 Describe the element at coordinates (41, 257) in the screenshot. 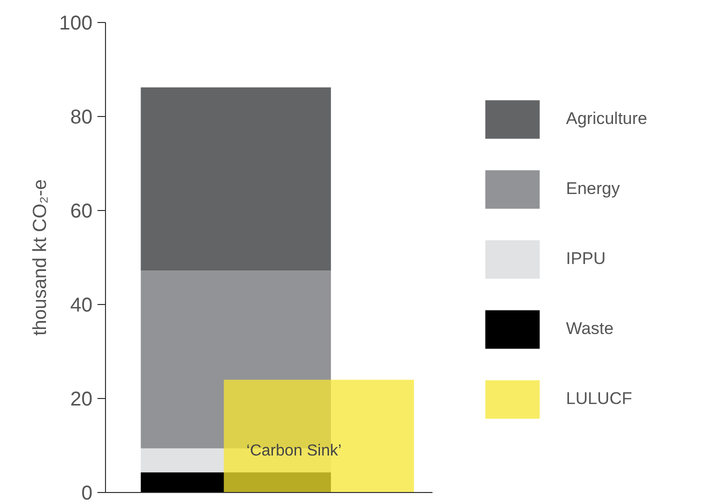

I see `y-axis-title: thousand kt CO₂-e` at that location.